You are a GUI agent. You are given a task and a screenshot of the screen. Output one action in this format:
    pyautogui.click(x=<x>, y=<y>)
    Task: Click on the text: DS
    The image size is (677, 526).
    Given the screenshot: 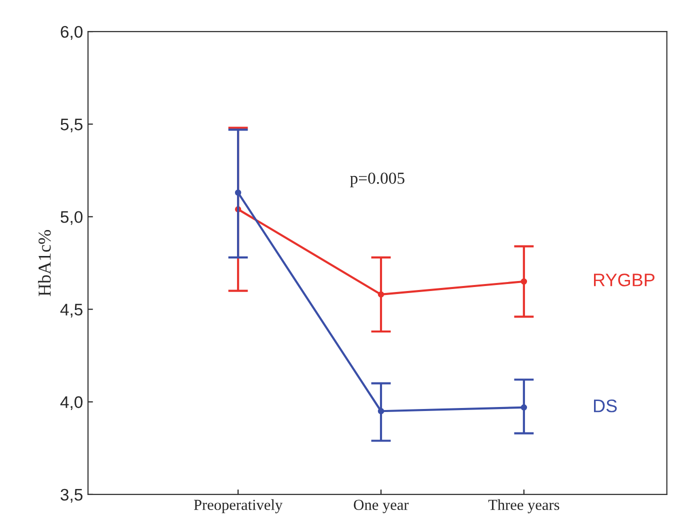 What is the action you would take?
    pyautogui.click(x=605, y=405)
    